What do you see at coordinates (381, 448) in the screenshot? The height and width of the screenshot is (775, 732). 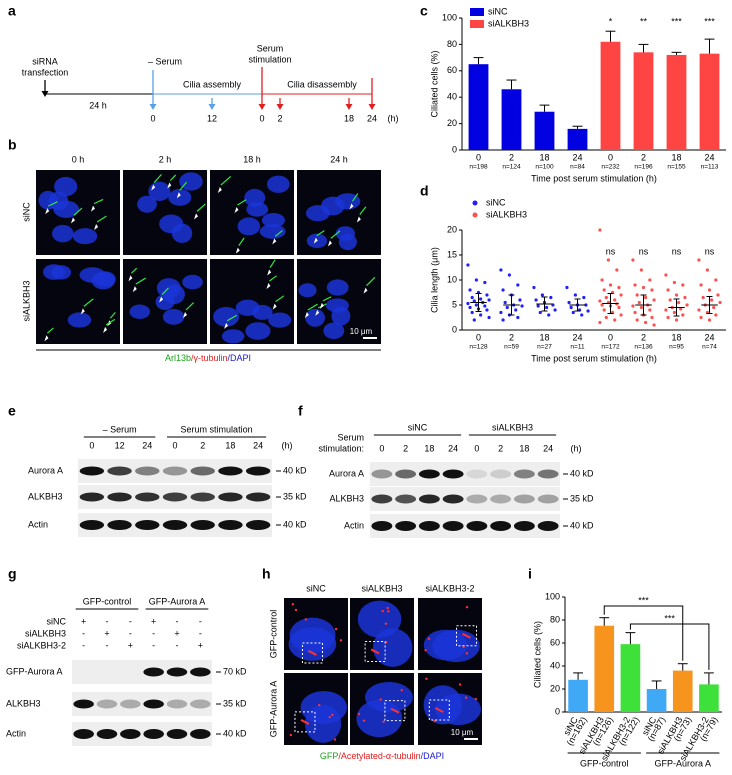 I see `lane-label: 0` at bounding box center [381, 448].